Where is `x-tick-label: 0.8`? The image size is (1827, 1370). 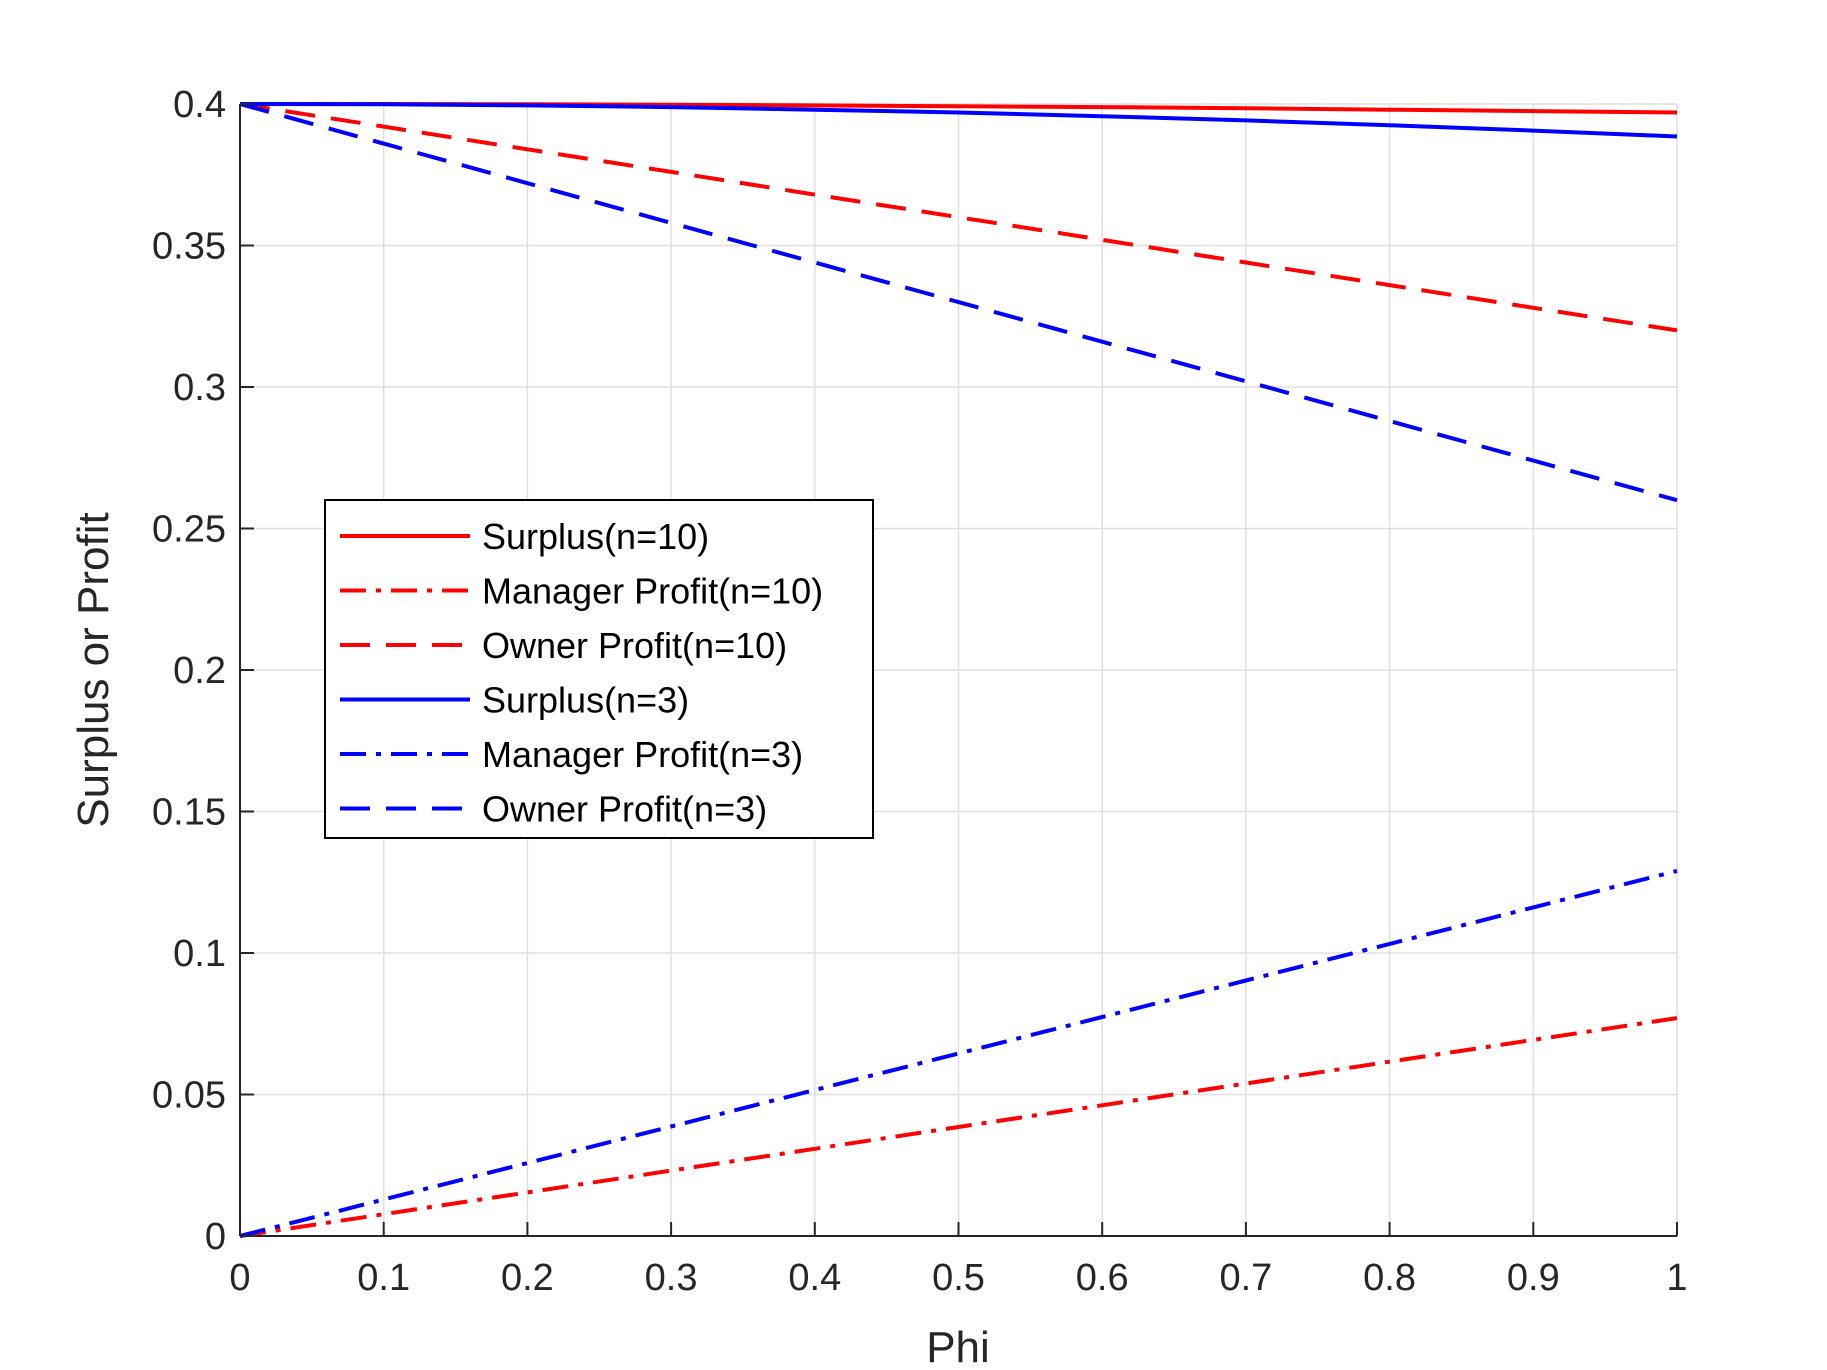
x-tick-label: 0.8 is located at coordinates (1389, 1278).